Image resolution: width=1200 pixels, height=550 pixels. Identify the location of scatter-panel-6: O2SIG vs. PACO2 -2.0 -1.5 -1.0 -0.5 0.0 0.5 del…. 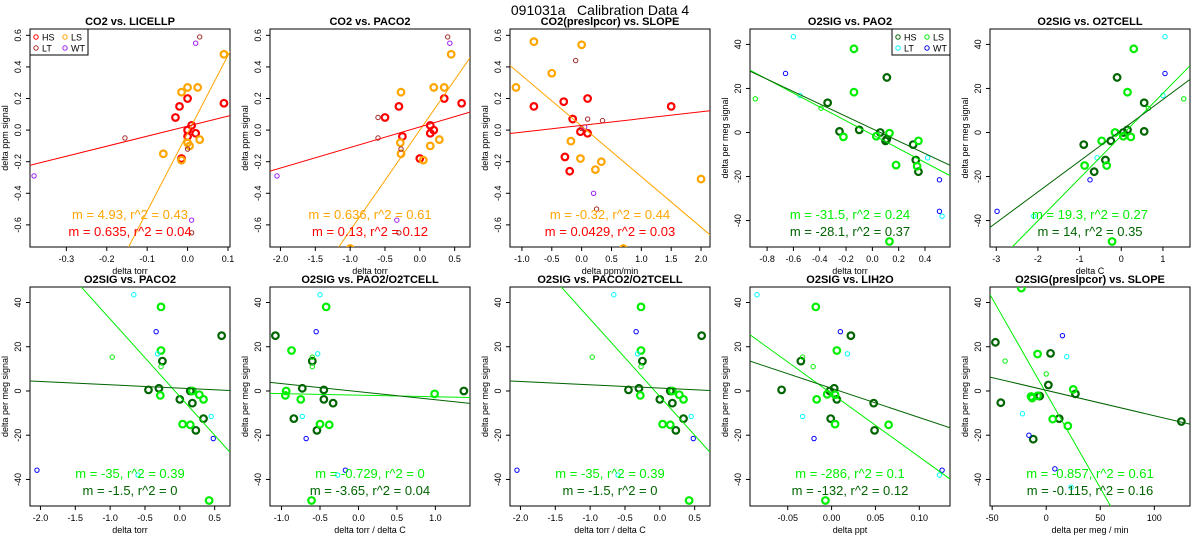
(115, 404).